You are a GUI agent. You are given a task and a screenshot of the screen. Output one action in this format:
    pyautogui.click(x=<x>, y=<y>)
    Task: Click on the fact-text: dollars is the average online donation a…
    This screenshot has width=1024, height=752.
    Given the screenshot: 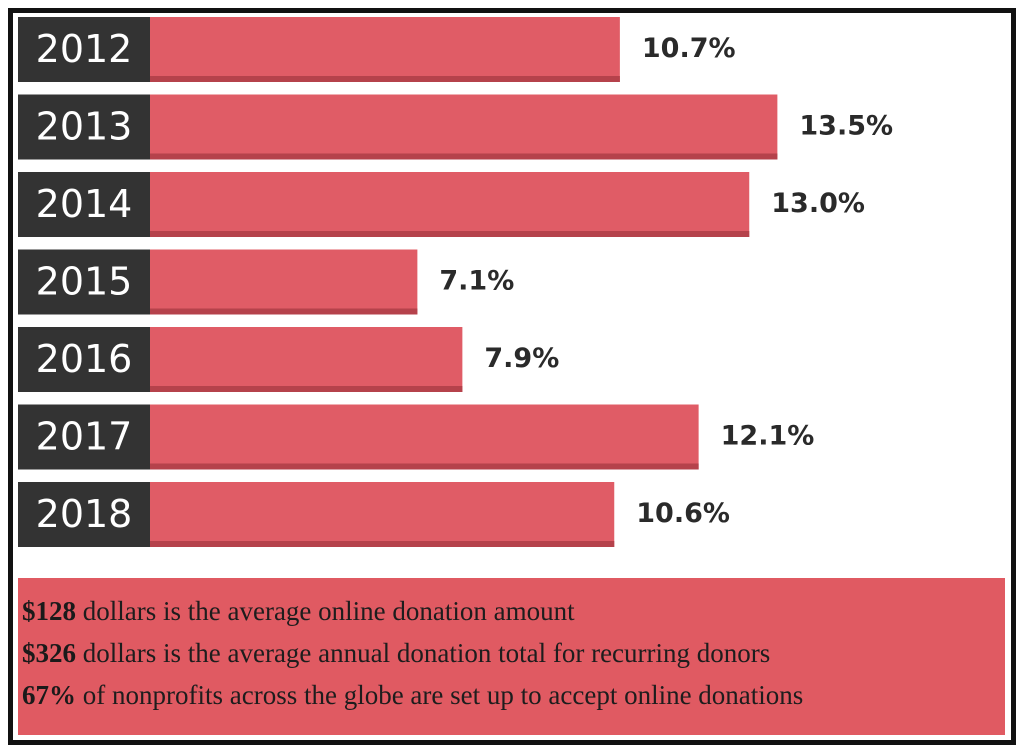 What is the action you would take?
    pyautogui.click(x=328, y=611)
    